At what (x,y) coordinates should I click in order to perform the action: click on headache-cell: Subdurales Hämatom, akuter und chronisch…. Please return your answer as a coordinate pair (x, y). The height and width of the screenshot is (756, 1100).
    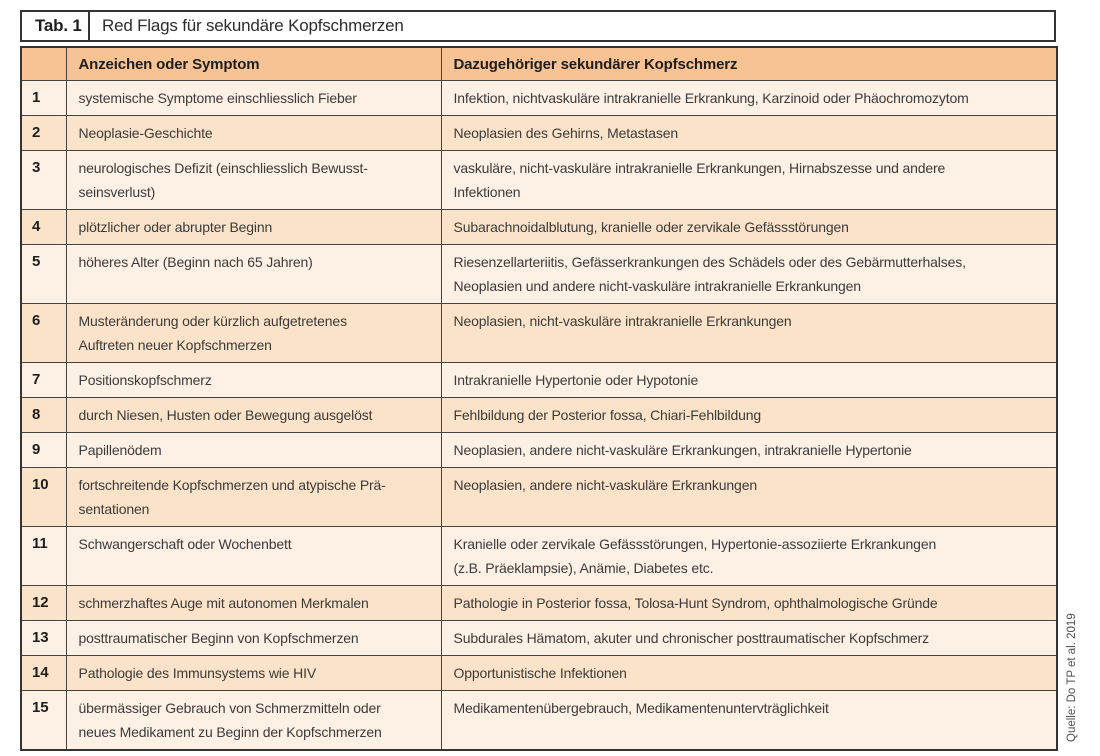
    Looking at the image, I should click on (749, 638).